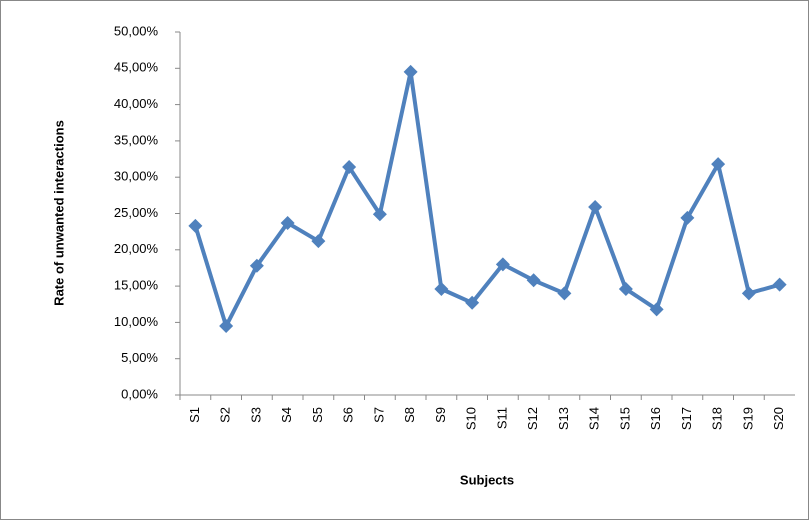 This screenshot has height=520, width=809. I want to click on x-tick-label: S17, so click(686, 418).